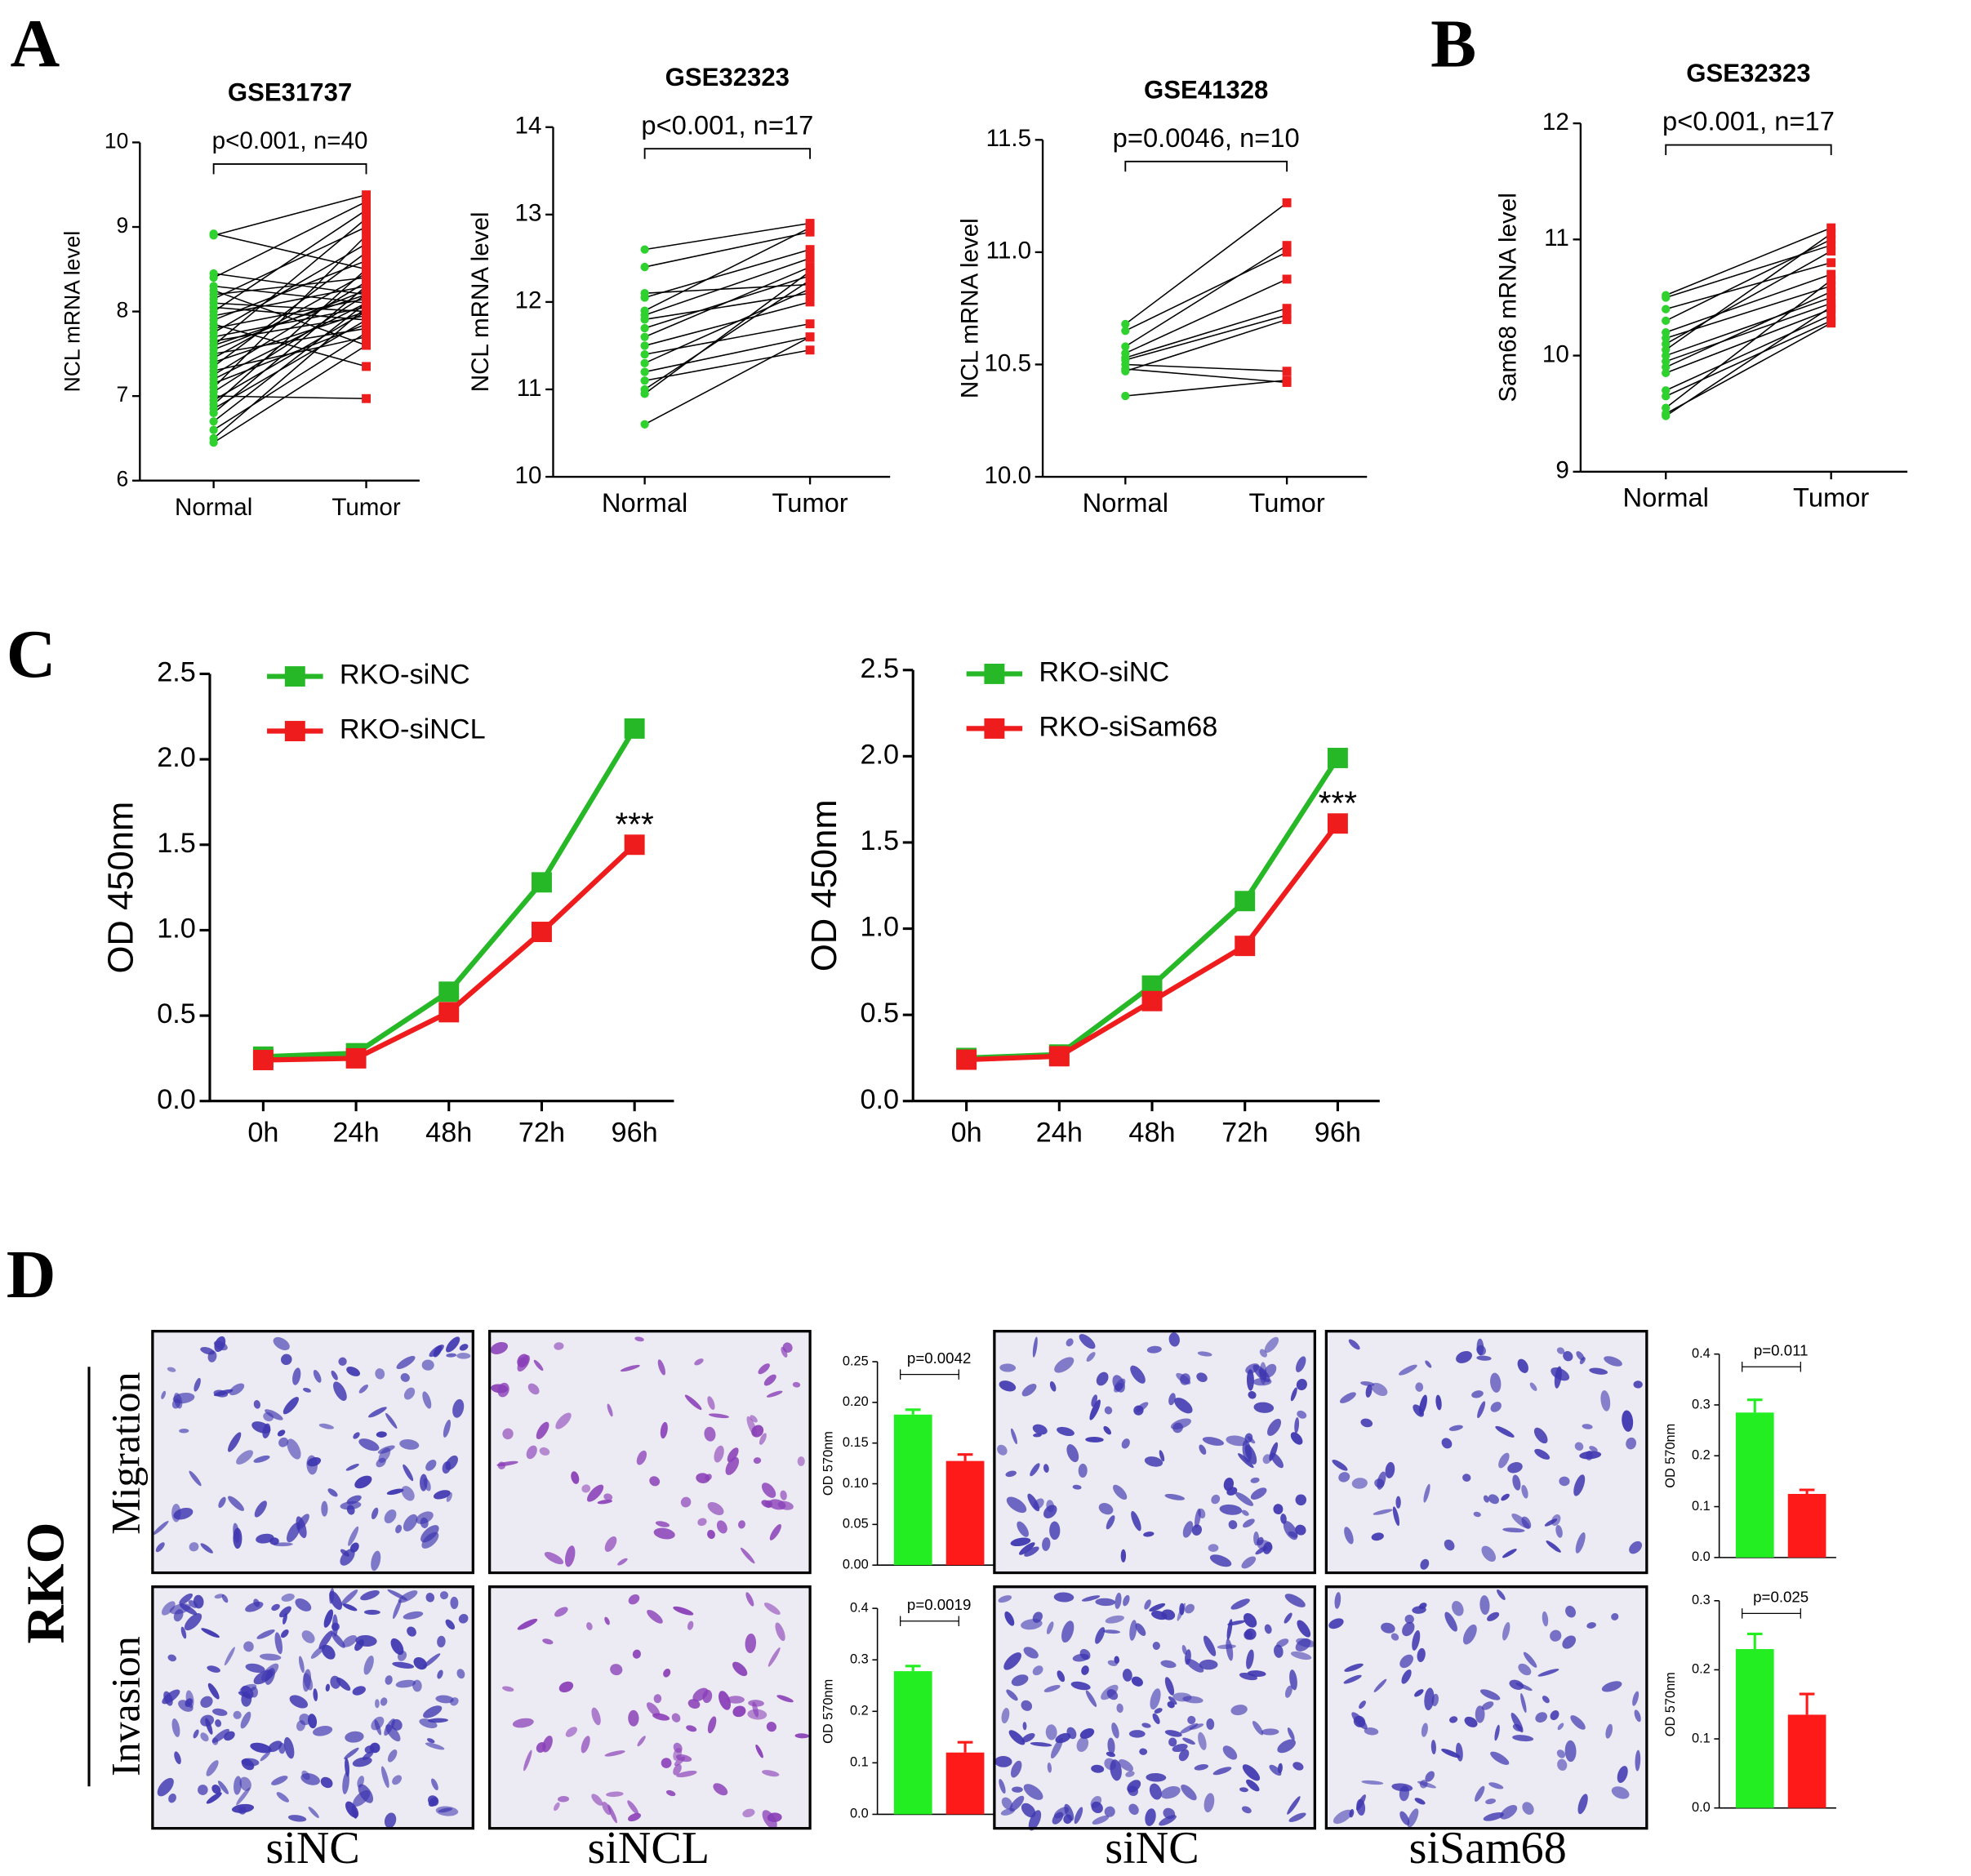 The width and height of the screenshot is (1971, 1876). What do you see at coordinates (355, 1132) in the screenshot?
I see `x-tick-label: 24h` at bounding box center [355, 1132].